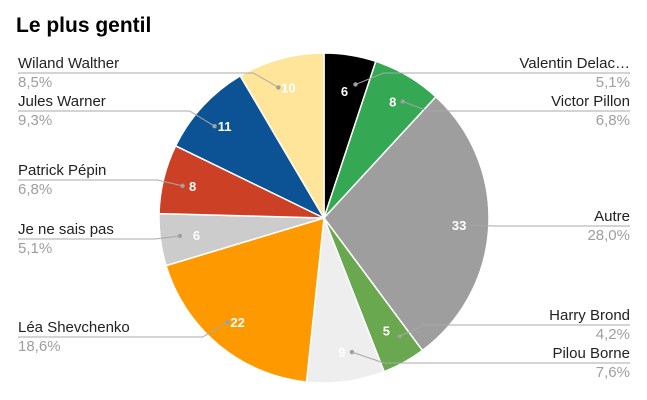  What do you see at coordinates (613, 372) in the screenshot?
I see `slice-percent-label: 7,6%` at bounding box center [613, 372].